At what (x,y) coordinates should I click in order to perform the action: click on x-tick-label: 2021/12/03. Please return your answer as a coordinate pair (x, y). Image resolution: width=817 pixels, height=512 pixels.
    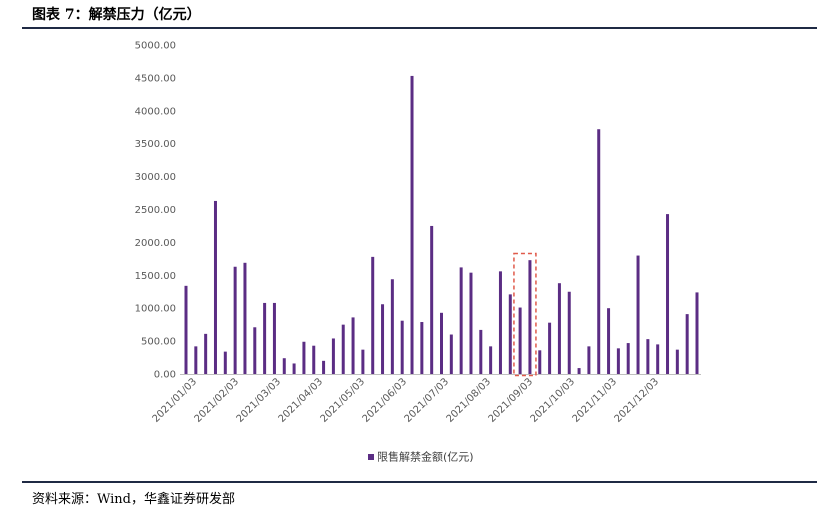
    Looking at the image, I should click on (637, 400).